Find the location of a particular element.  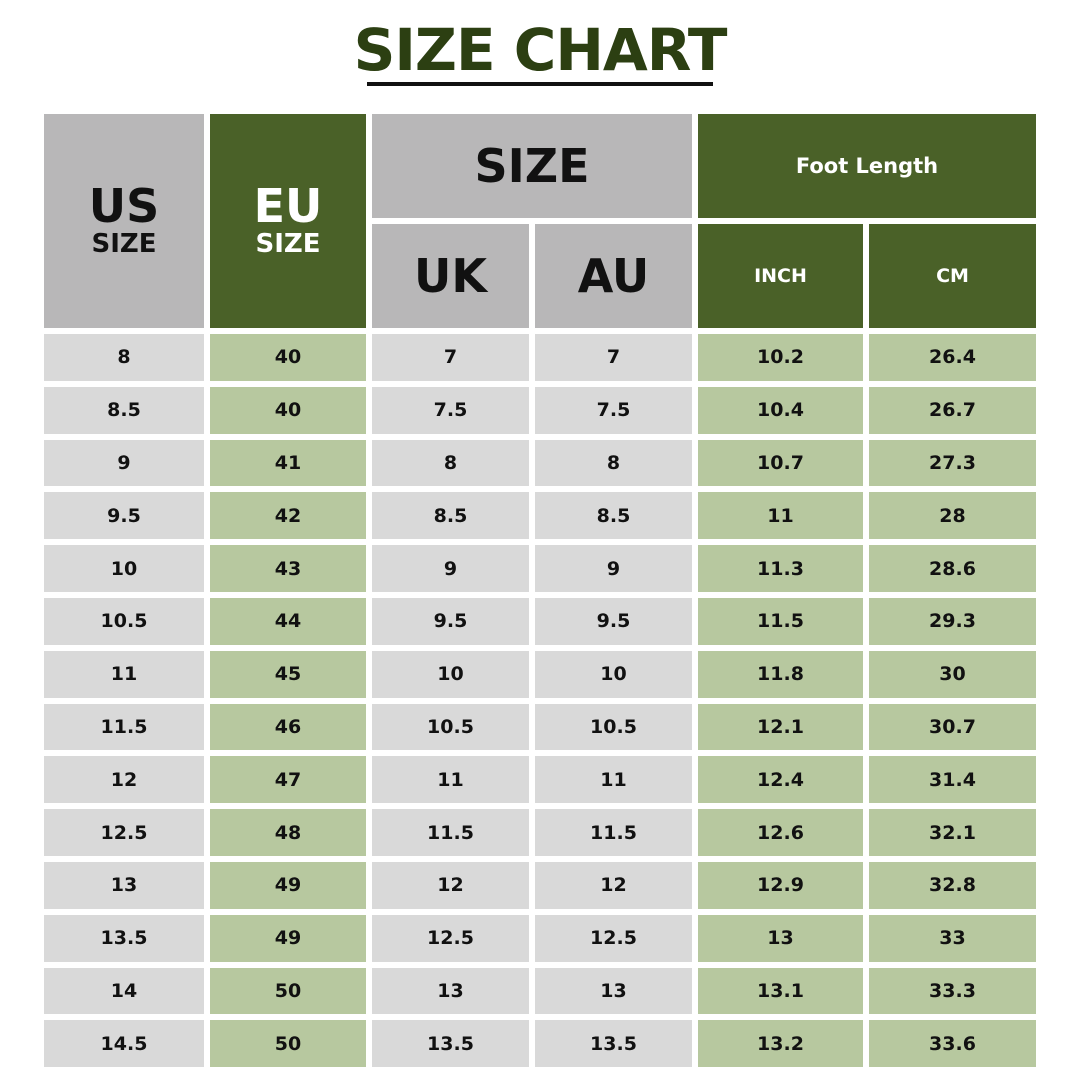

cell-cm: 26.4 is located at coordinates (952, 357).